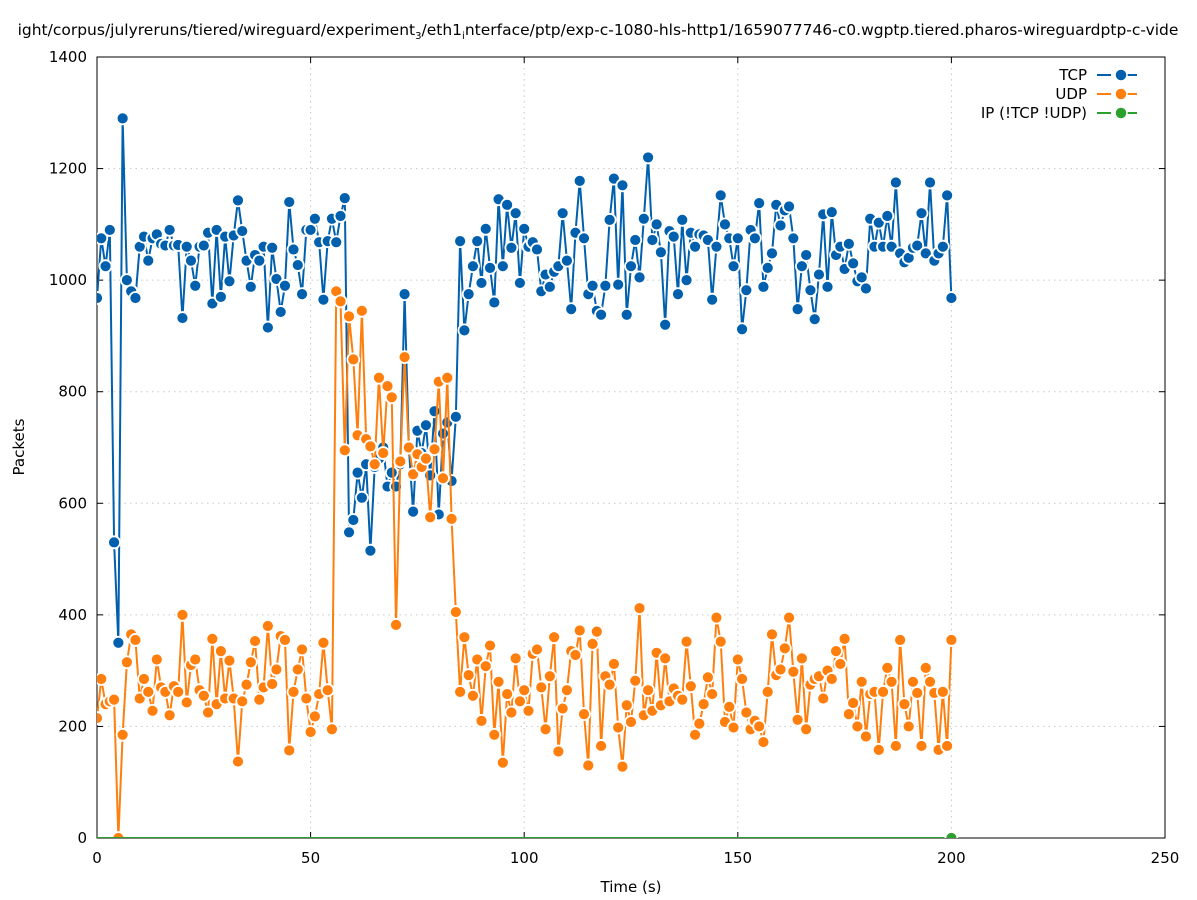  Describe the element at coordinates (951, 858) in the screenshot. I see `x-tick-label: 200` at that location.